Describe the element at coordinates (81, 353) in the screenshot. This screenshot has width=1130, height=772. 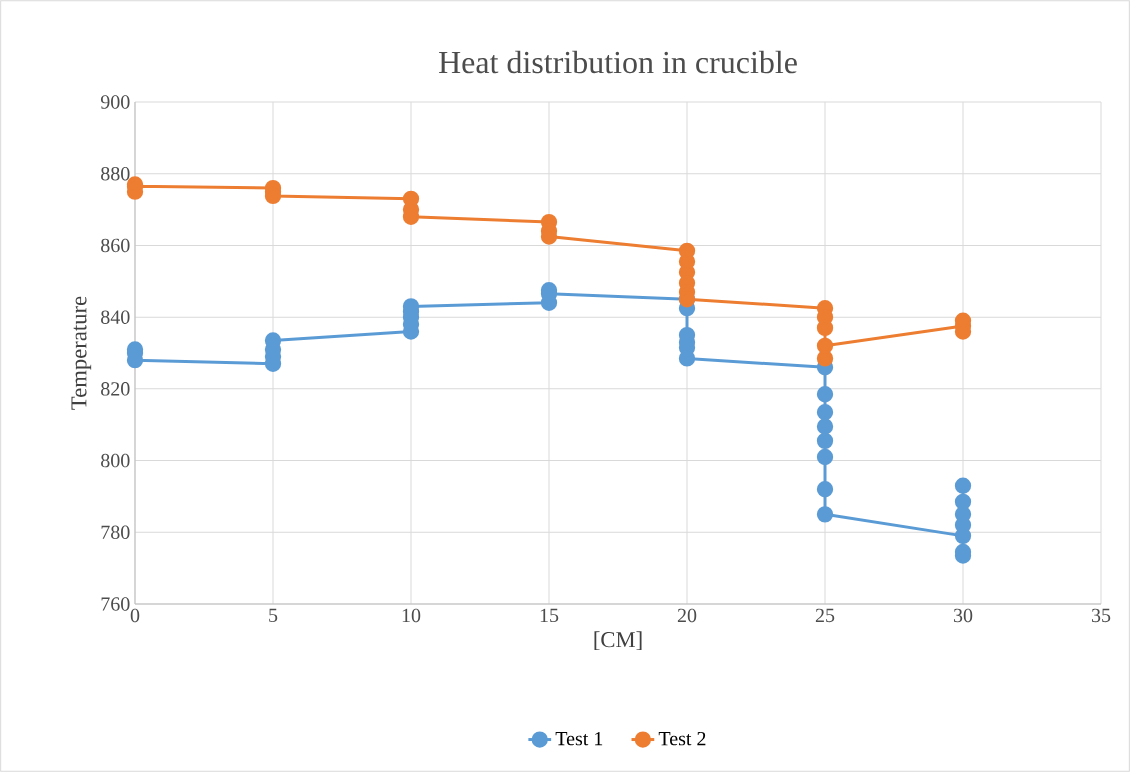
I see `y-axis-title: Temperature` at that location.